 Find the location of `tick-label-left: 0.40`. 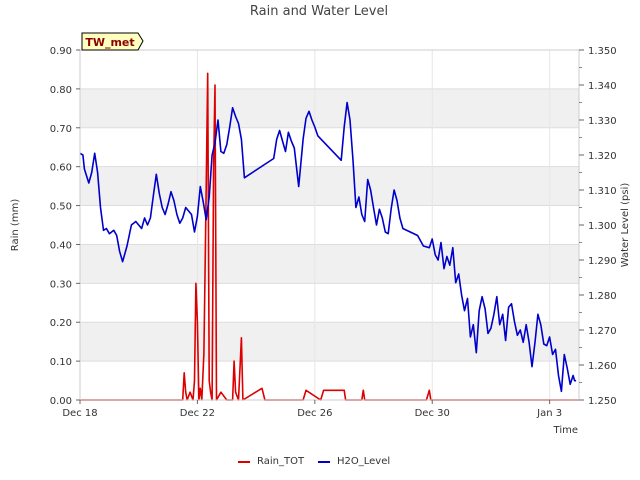

tick-label-left: 0.40 is located at coordinates (61, 245).